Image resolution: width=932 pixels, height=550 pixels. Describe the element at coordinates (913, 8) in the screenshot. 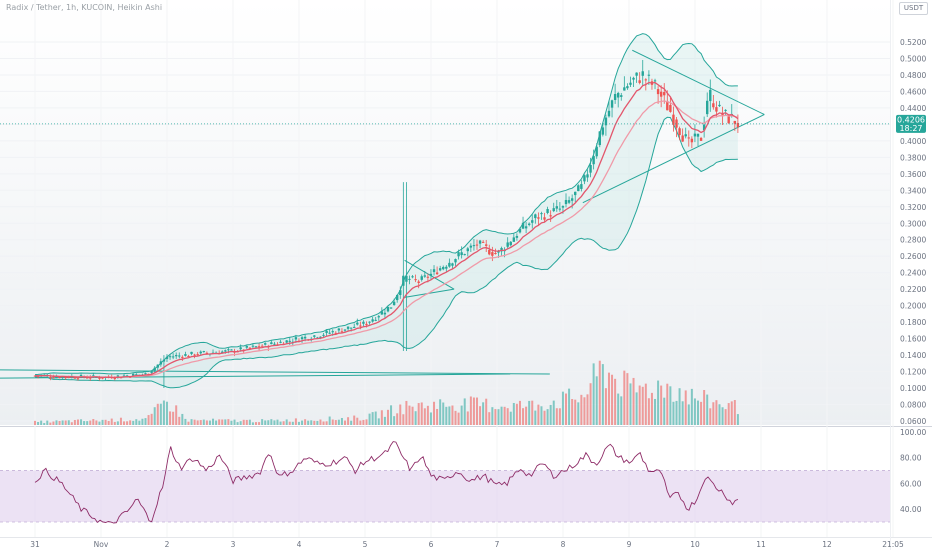

I see `currency-button: USDT` at that location.